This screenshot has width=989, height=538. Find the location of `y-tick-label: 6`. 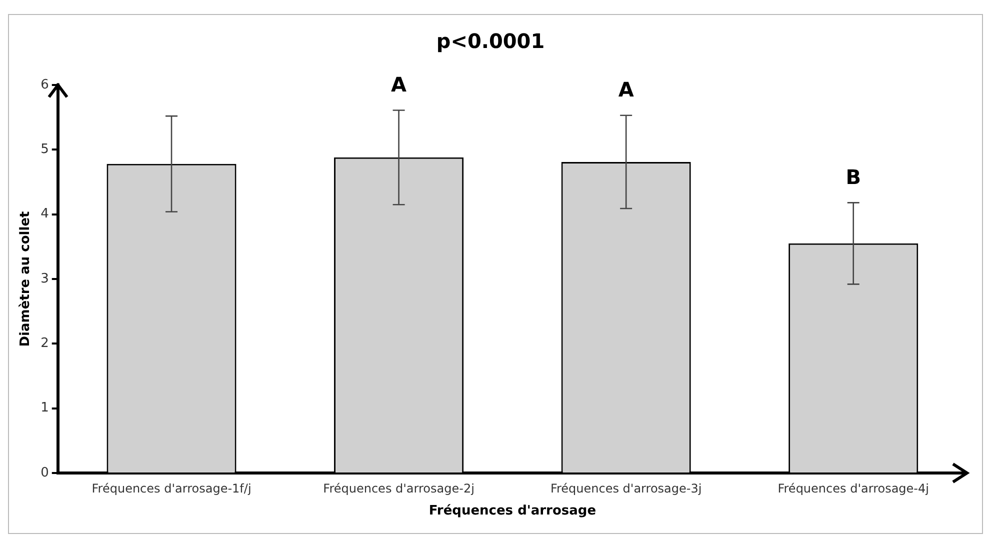

y-tick-label: 6 is located at coordinates (44, 84).